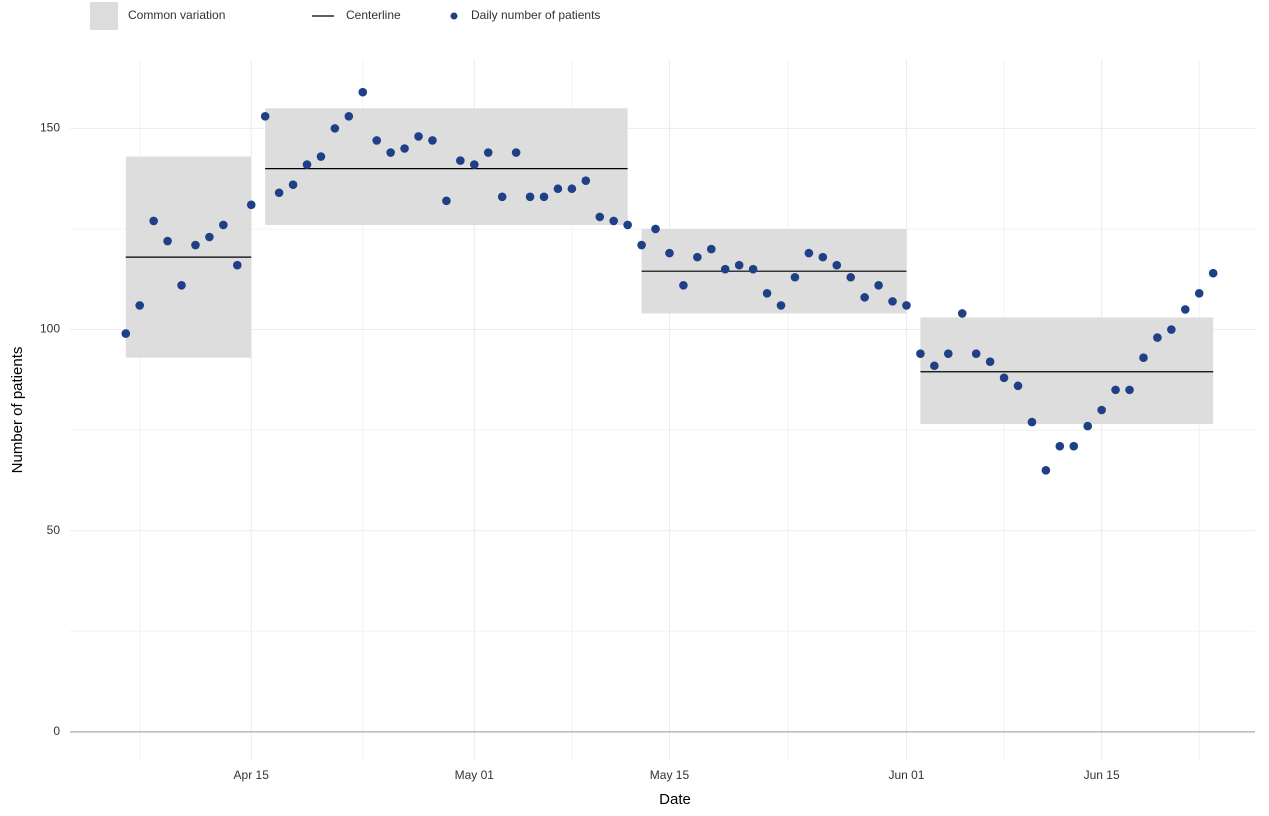  I want to click on x-tick-label: Jun 01, so click(906, 775).